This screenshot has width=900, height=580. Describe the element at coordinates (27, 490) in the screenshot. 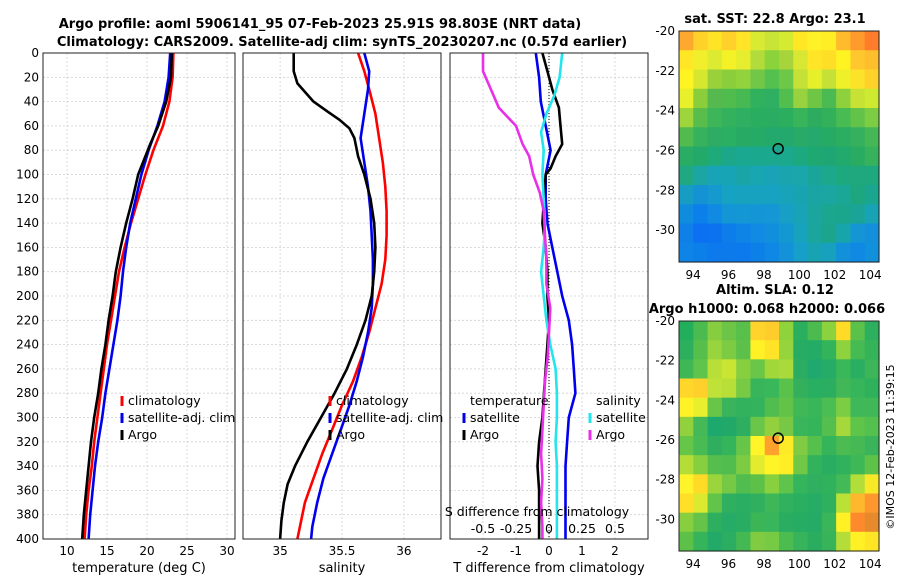

I see `y-tick-label: 360` at that location.